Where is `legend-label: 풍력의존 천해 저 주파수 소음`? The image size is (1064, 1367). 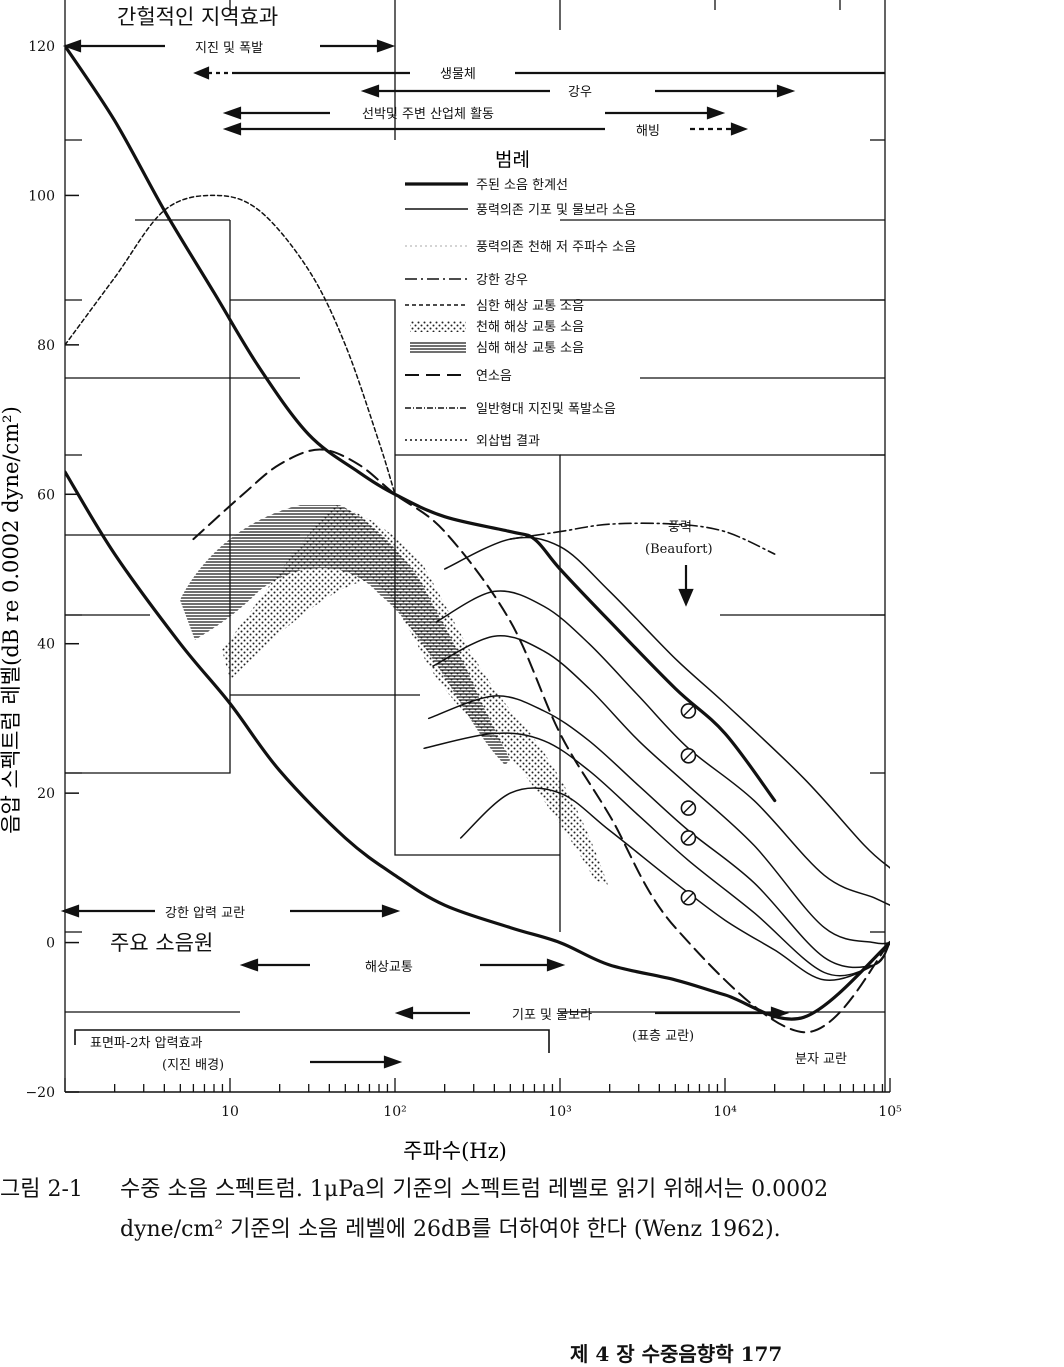 legend-label: 풍력의존 천해 저 주파수 소음 is located at coordinates (556, 247).